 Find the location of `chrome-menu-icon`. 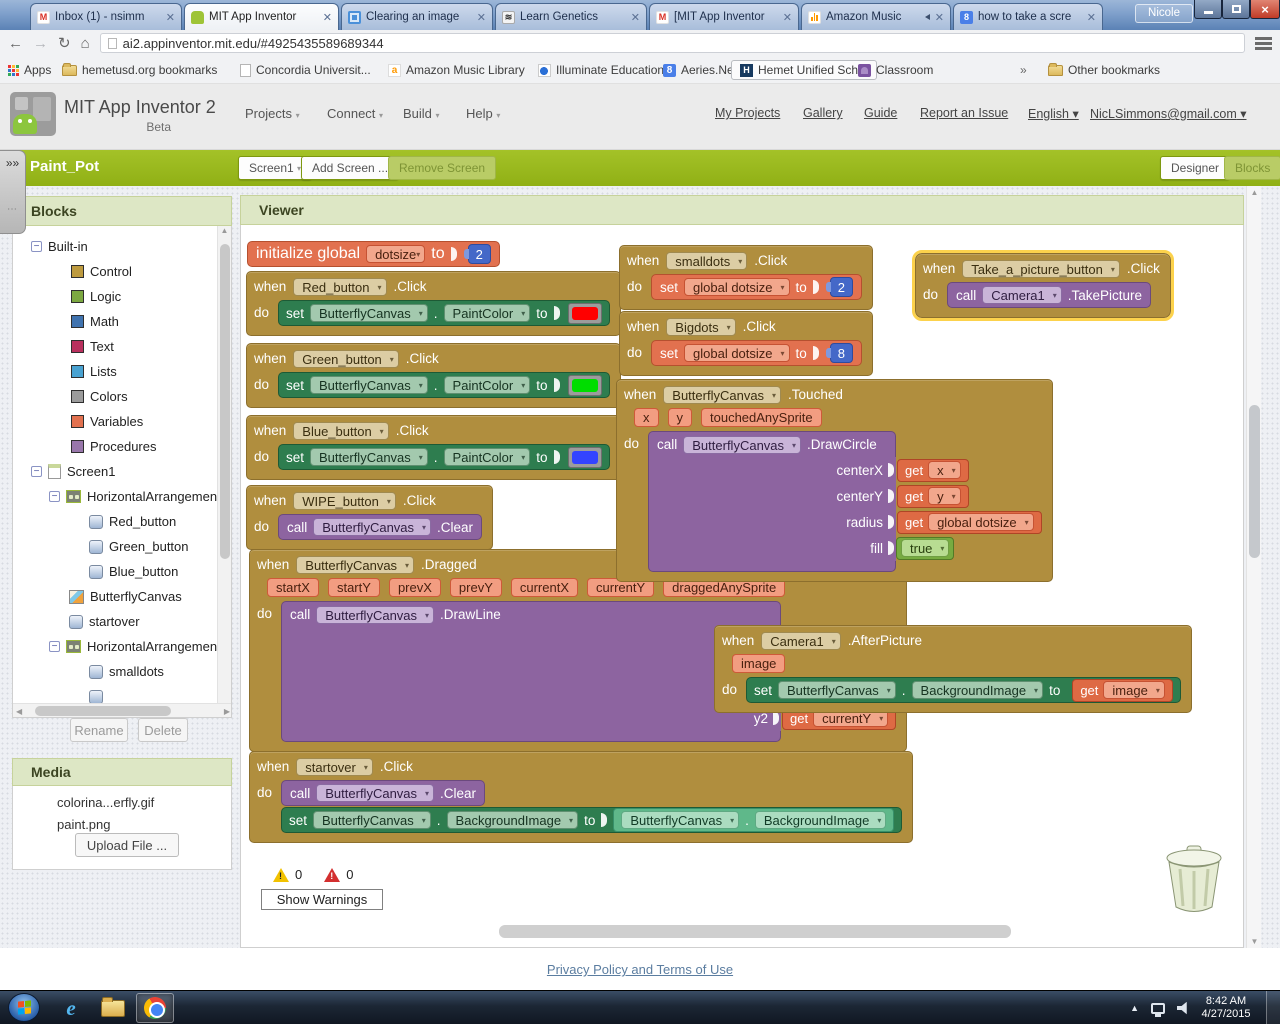

chrome-menu-icon is located at coordinates (1263, 43).